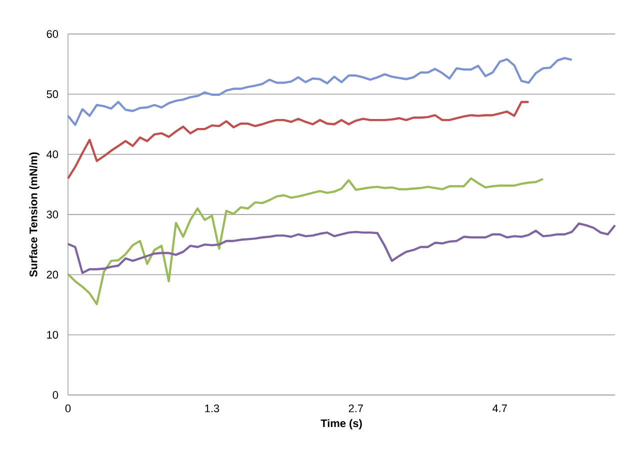 The image size is (626, 470). I want to click on y-axis-title: Surface Tension (mN/m), so click(34, 214).